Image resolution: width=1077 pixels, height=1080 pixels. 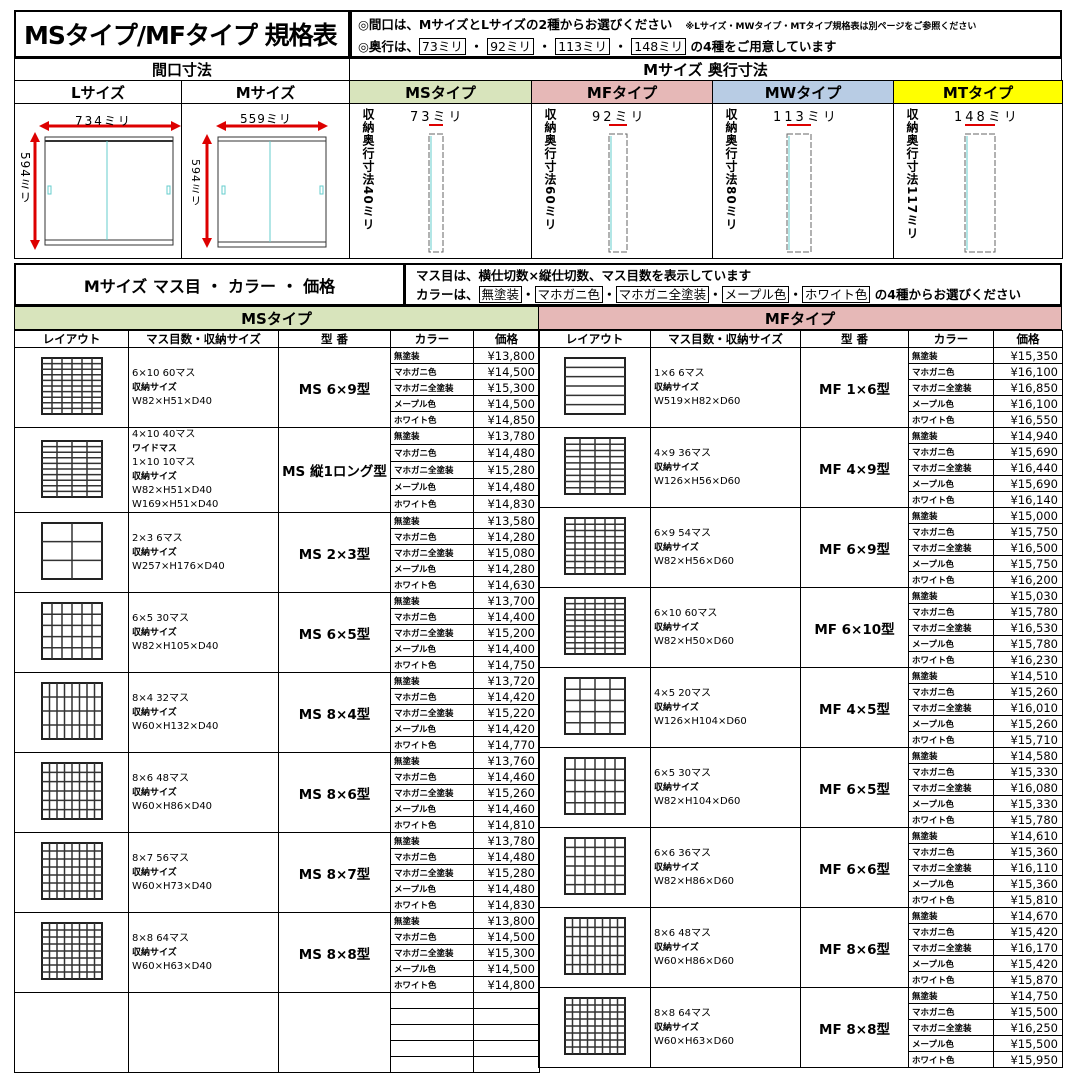 I want to click on price: ¥14,810, so click(x=506, y=824).